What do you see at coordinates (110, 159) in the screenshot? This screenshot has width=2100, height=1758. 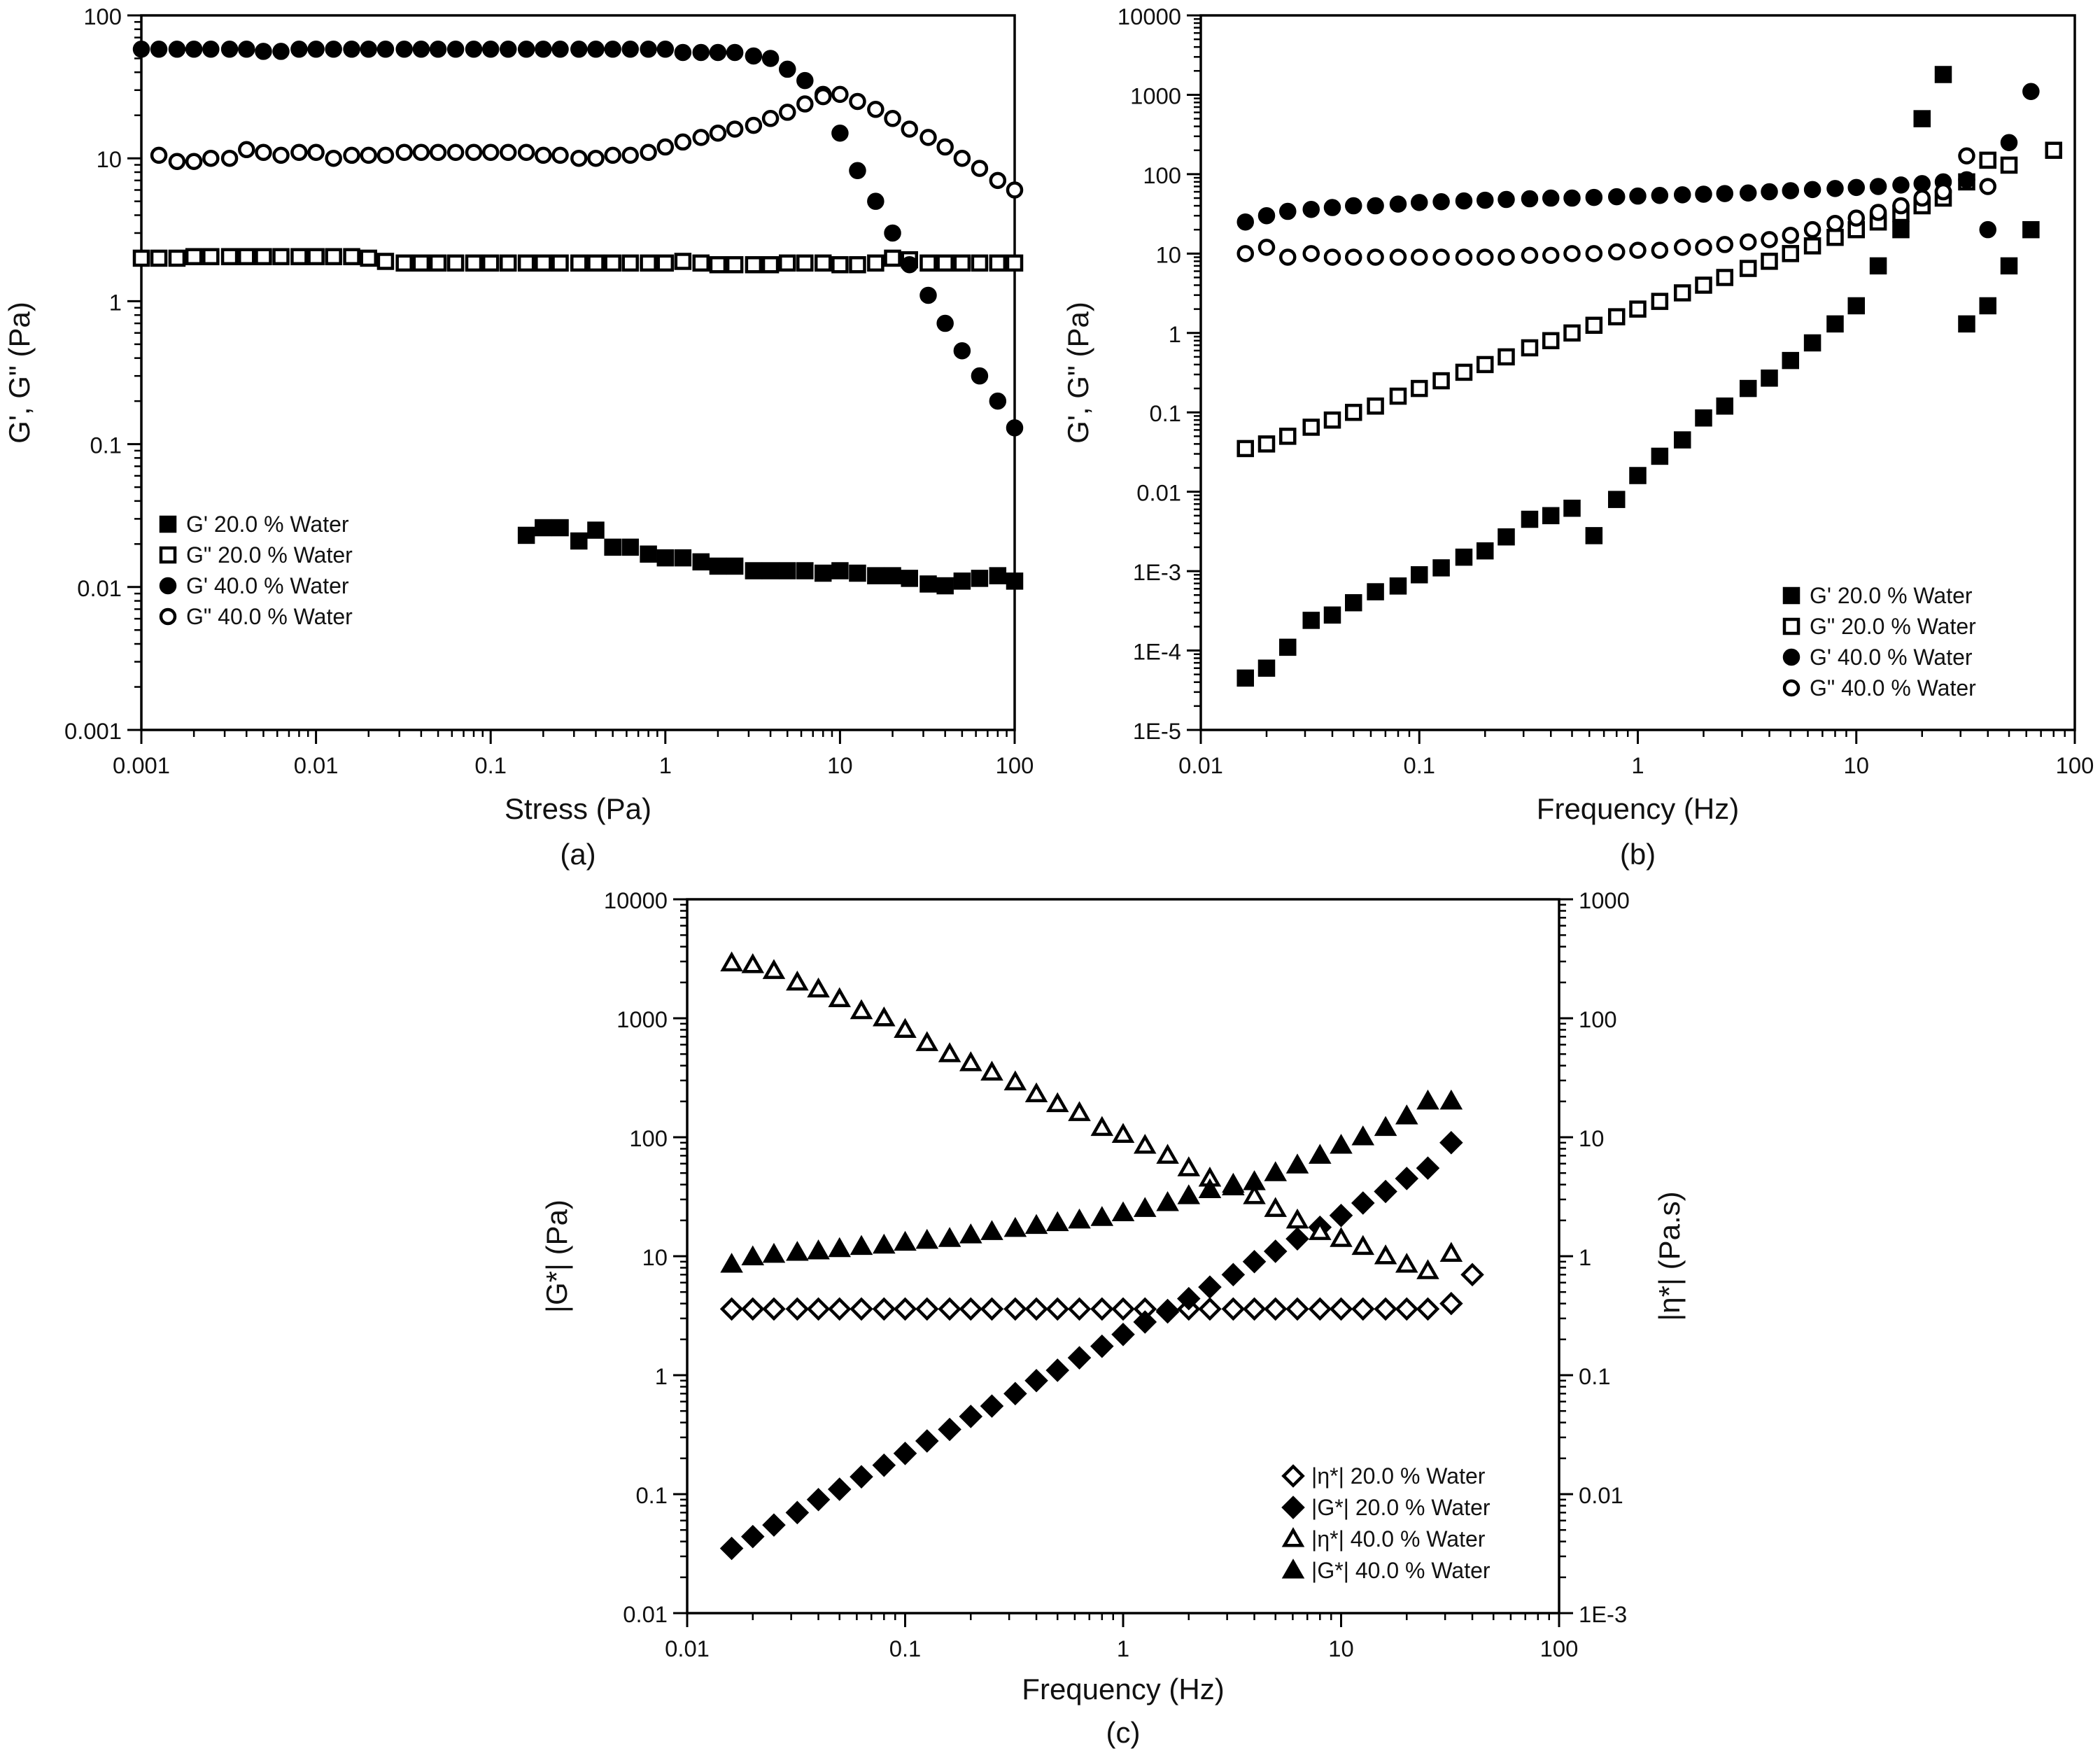 I see `y-tick-label: 10` at bounding box center [110, 159].